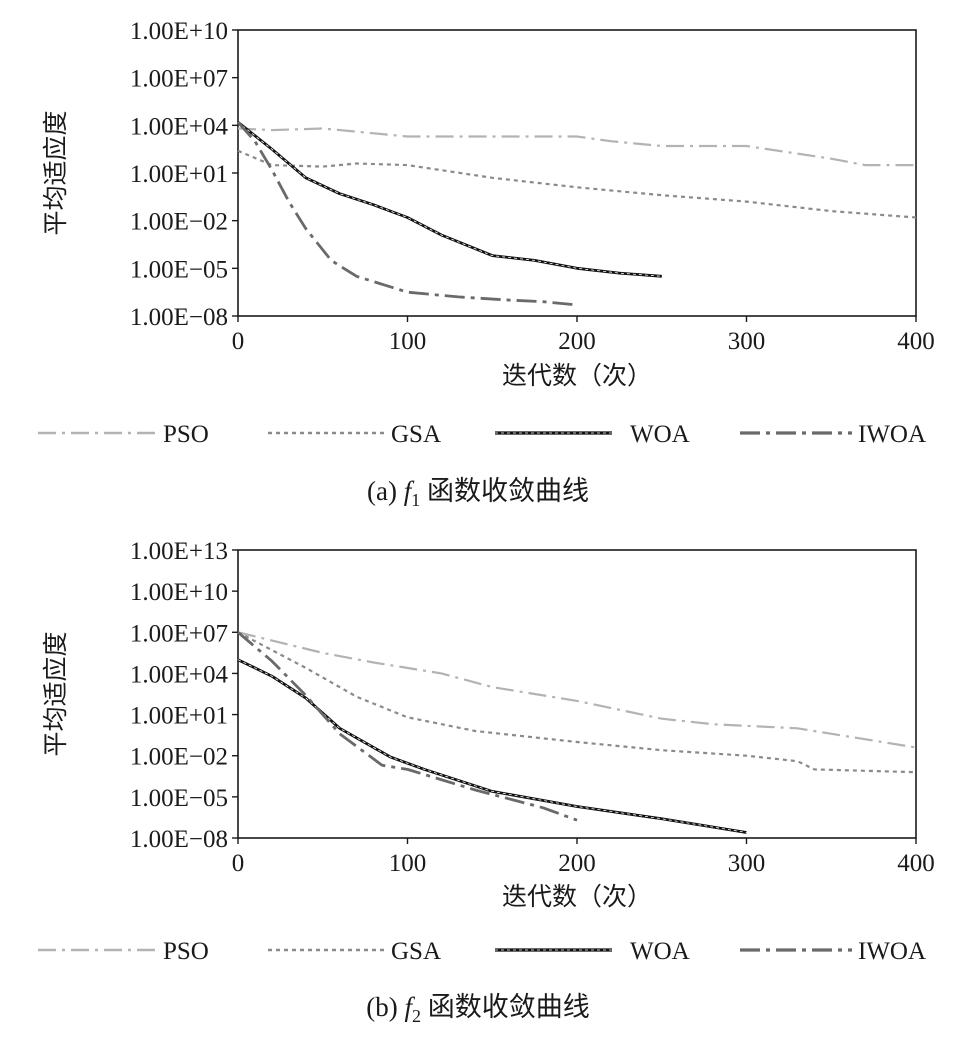 The height and width of the screenshot is (1041, 956). Describe the element at coordinates (179, 757) in the screenshot. I see `panel-b-y-tick-label: 1.00E−02` at that location.